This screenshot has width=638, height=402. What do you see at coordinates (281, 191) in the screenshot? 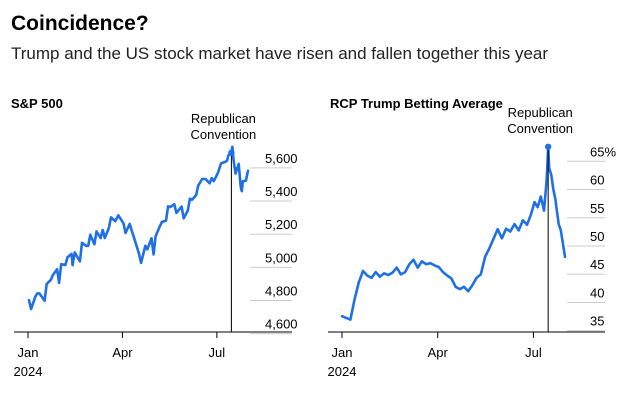
I see `y-tick-label: 5,400` at bounding box center [281, 191].